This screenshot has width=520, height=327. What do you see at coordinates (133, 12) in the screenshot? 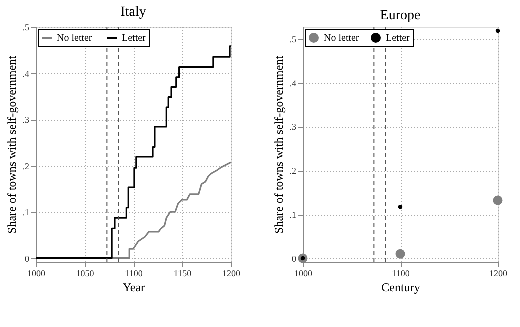
I see `chart-title: Italy` at bounding box center [133, 12].